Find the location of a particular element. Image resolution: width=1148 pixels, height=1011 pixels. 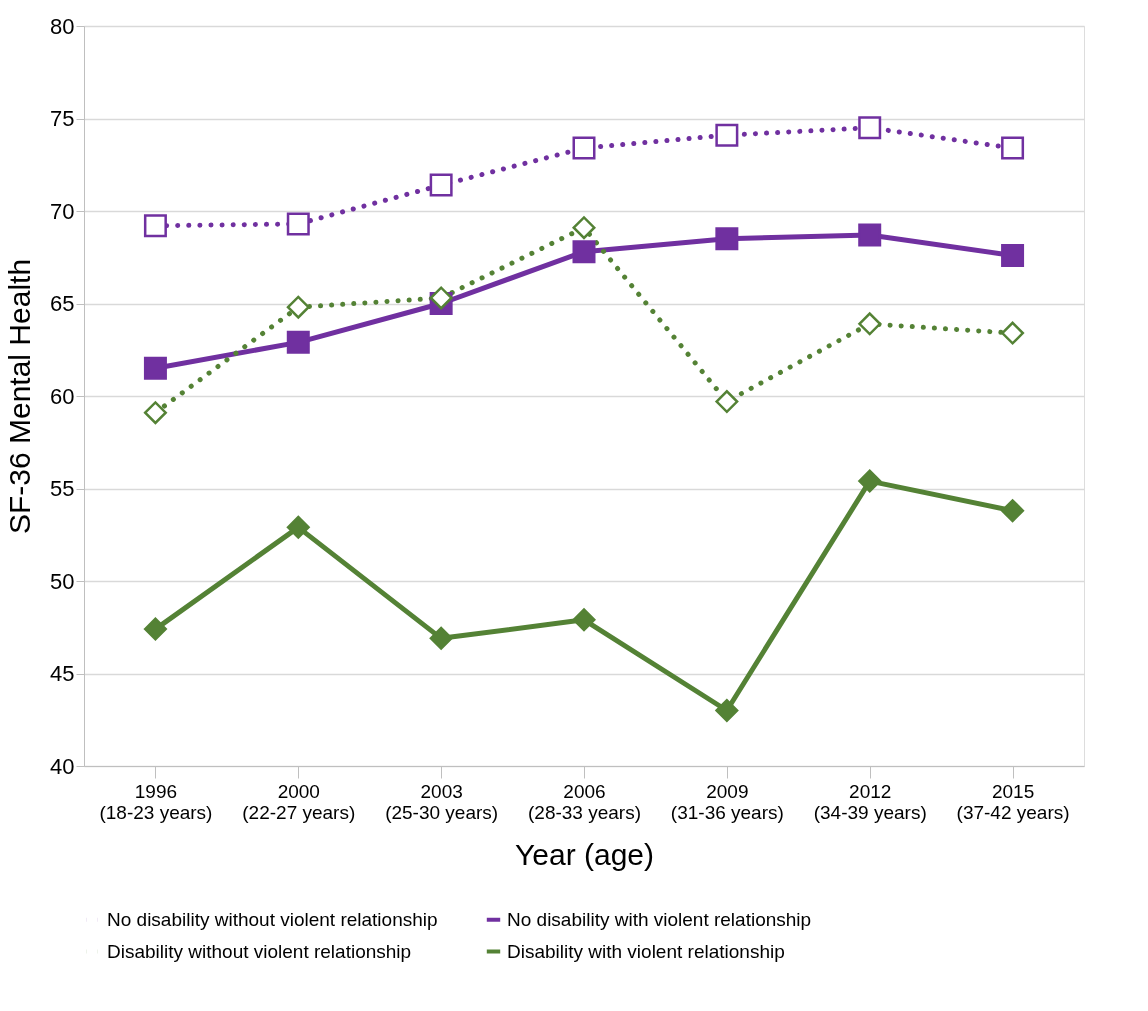

legend-label: Disability with violent relationship is located at coordinates (646, 951).